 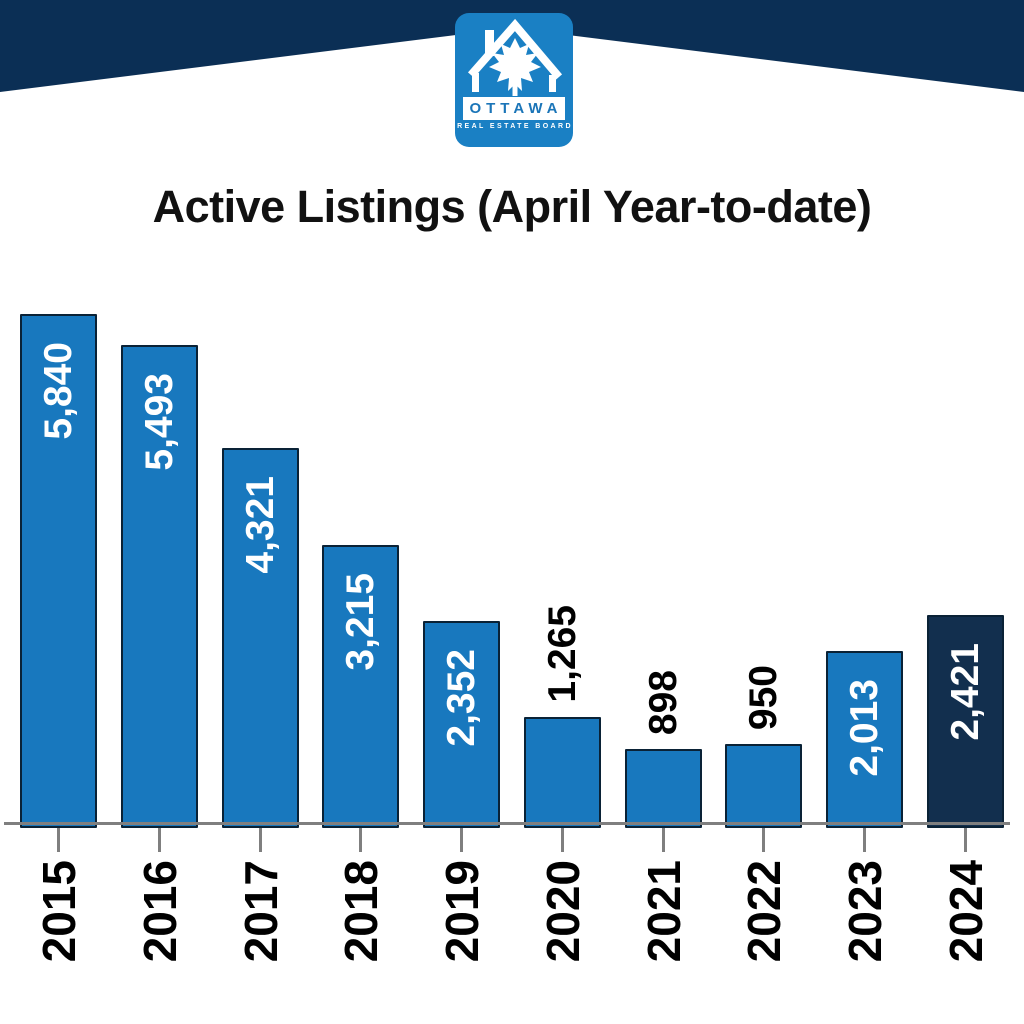 What do you see at coordinates (965, 911) in the screenshot?
I see `x-axis-label: 2024` at bounding box center [965, 911].